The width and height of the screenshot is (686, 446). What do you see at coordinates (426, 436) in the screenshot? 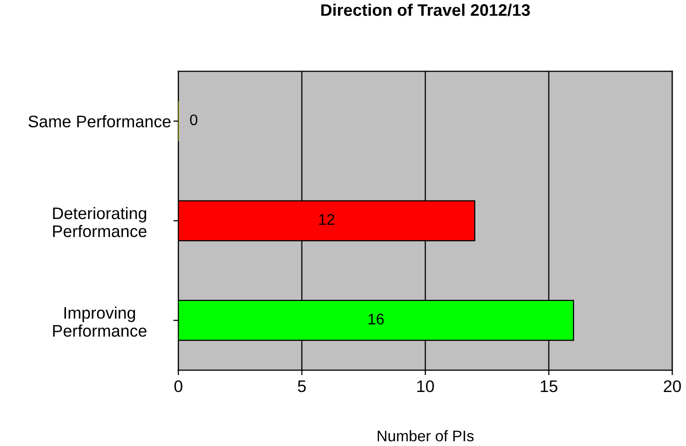
I see `x-axis-title: Number of PIs` at bounding box center [426, 436].